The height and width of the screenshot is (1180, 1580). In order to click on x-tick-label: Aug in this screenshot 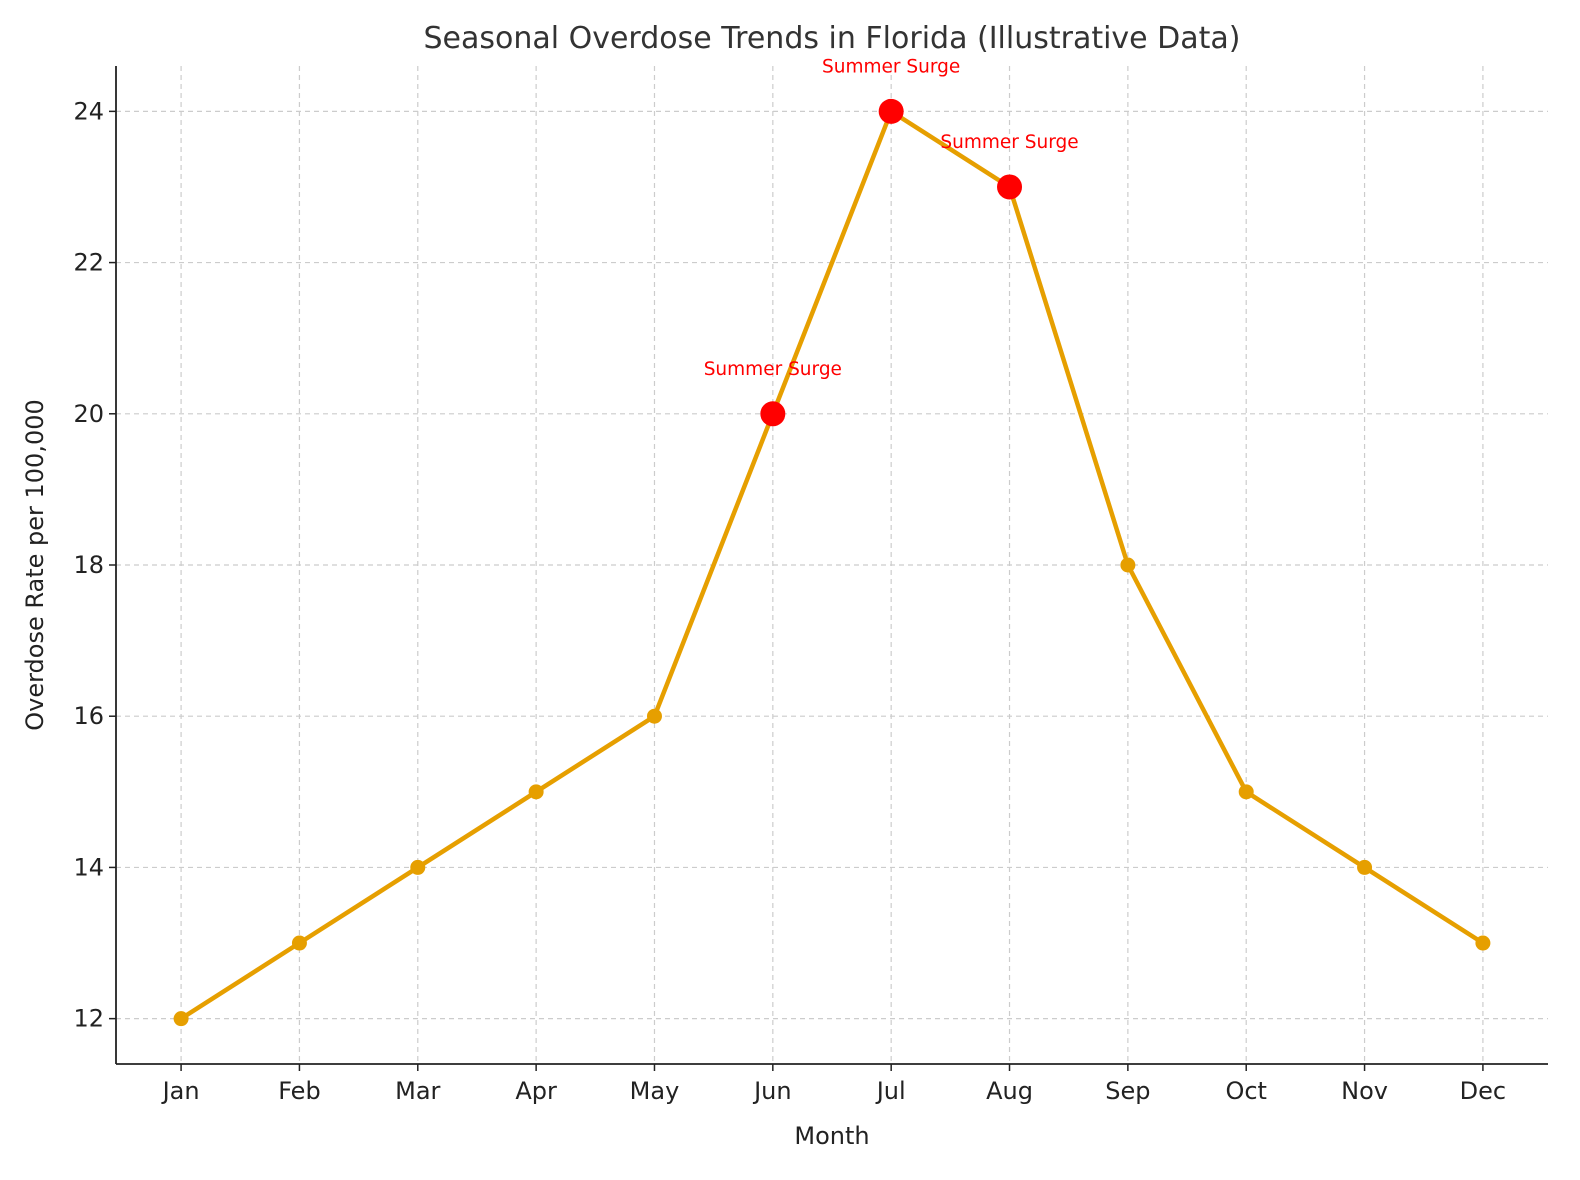, I will do `click(1009, 1091)`.